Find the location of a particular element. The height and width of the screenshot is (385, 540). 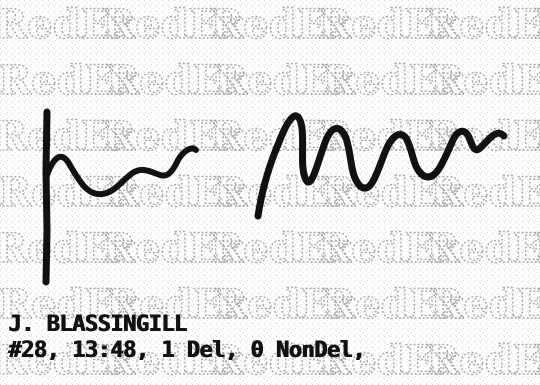

signature-left-stroke is located at coordinates (46, 197).